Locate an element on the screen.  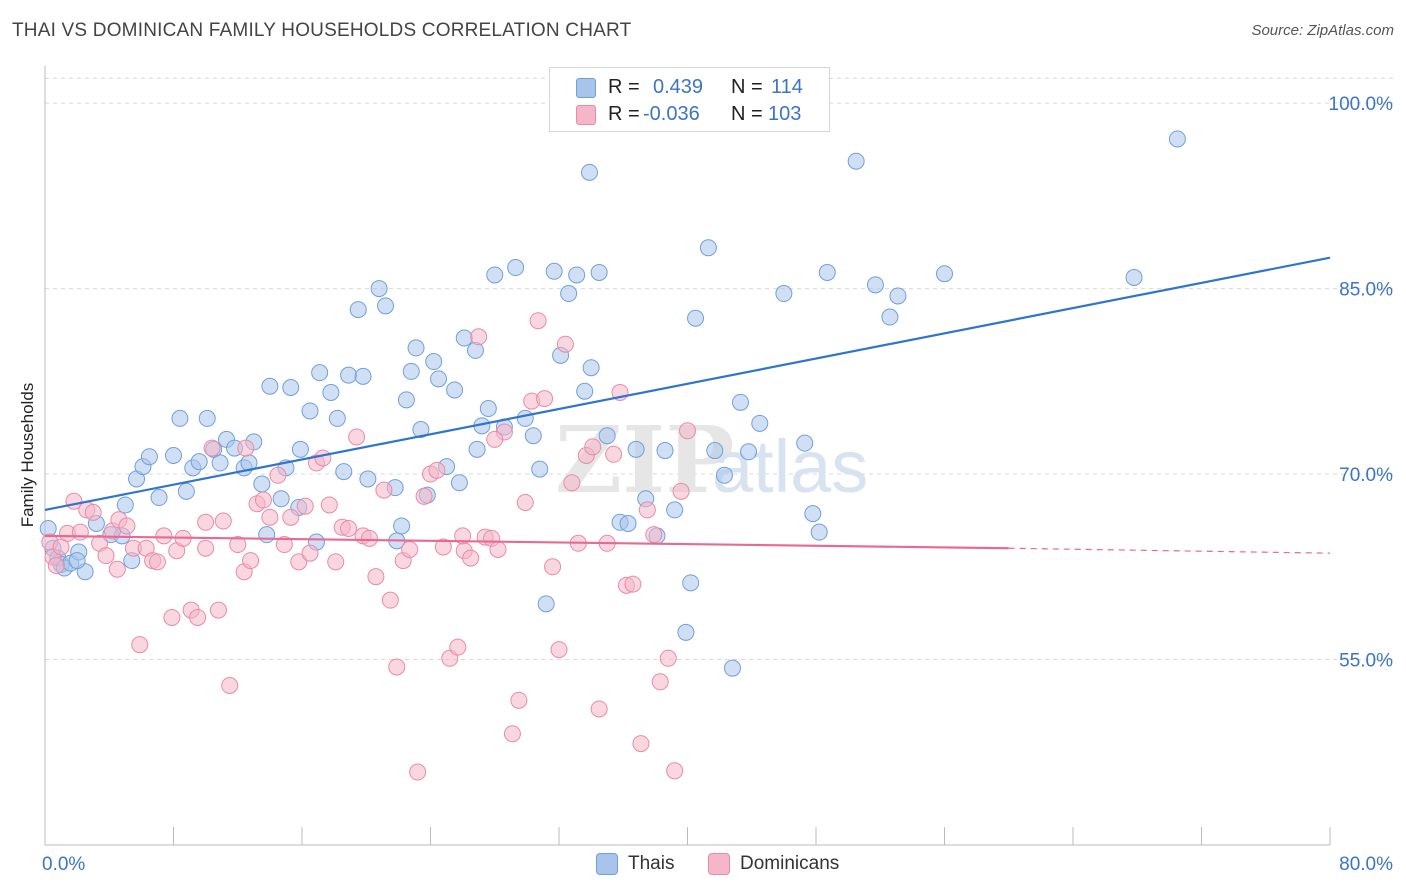
dominican-trend-line is located at coordinates (526, 542).